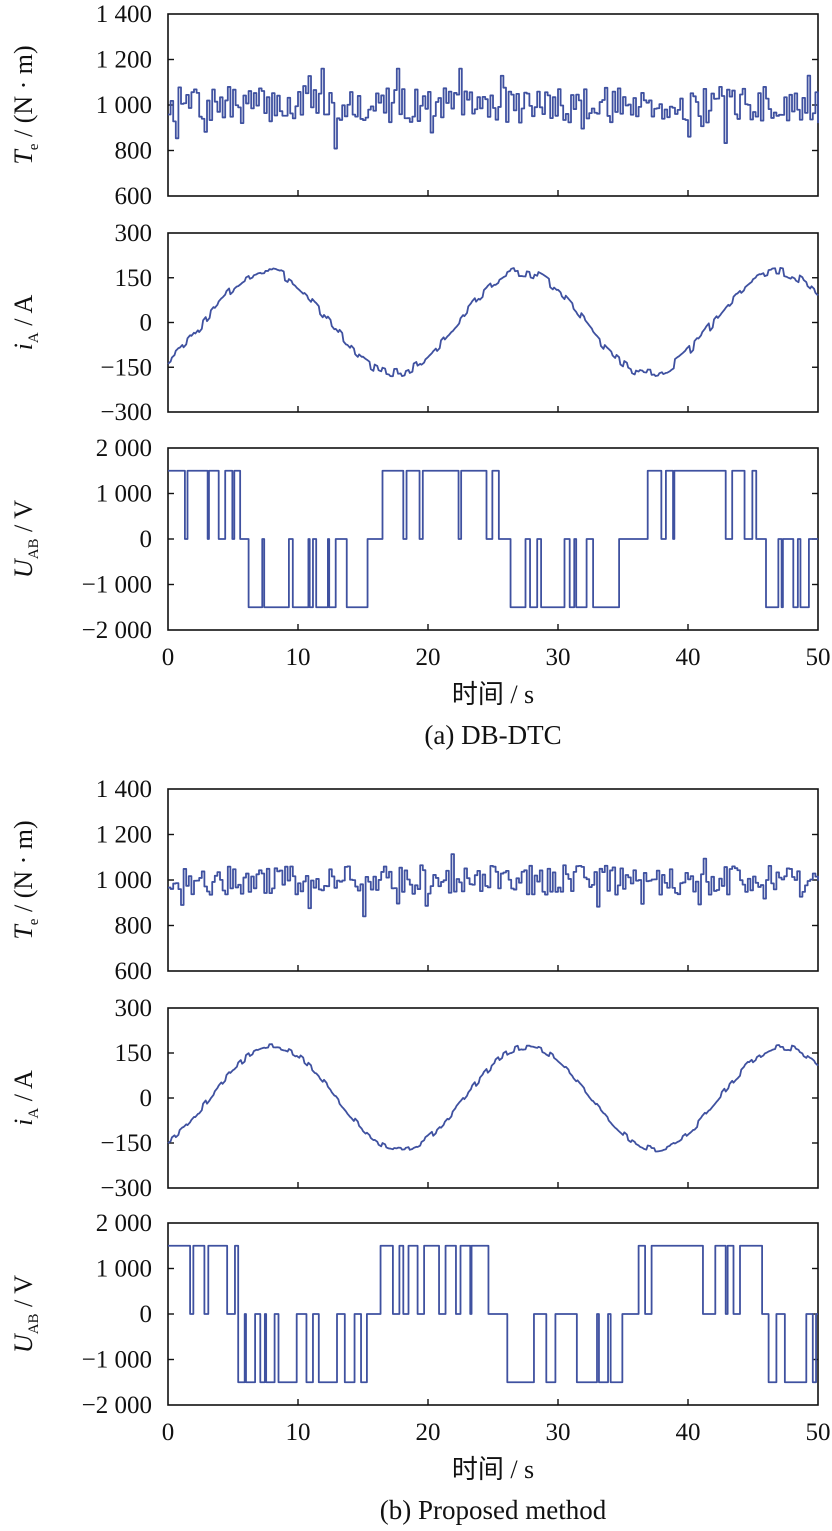  What do you see at coordinates (492, 735) in the screenshot?
I see `chart-caption: (a) DB-DTC` at bounding box center [492, 735].